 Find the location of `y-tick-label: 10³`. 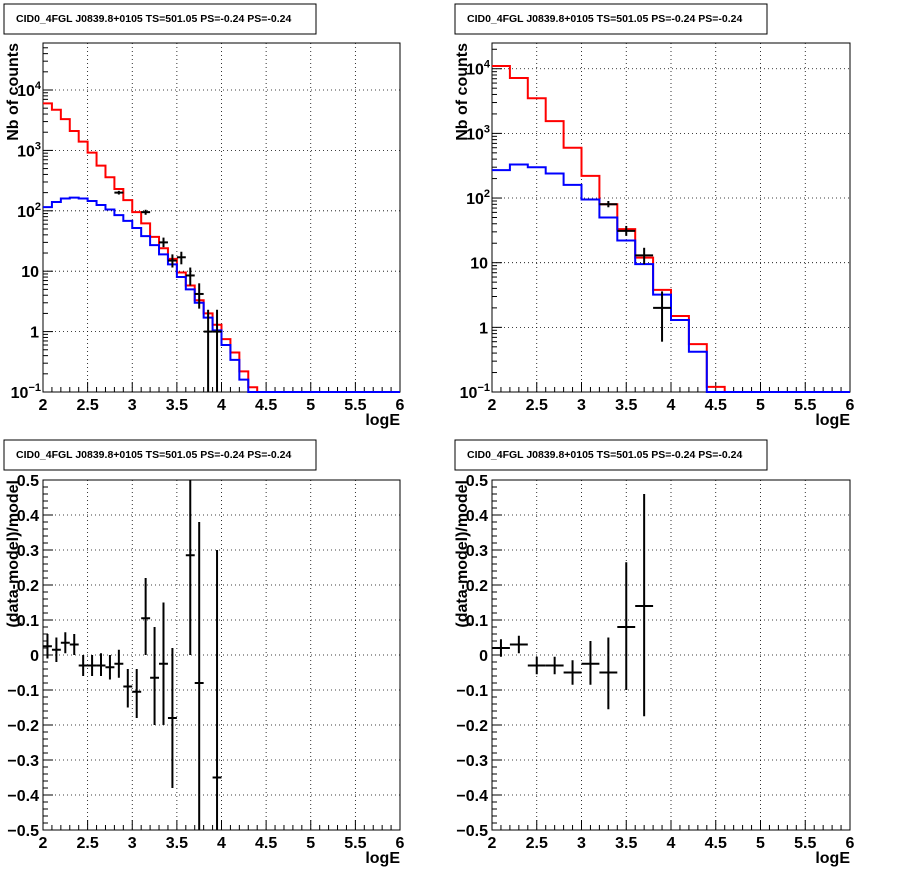

y-tick-label: 10³ is located at coordinates (29, 150).